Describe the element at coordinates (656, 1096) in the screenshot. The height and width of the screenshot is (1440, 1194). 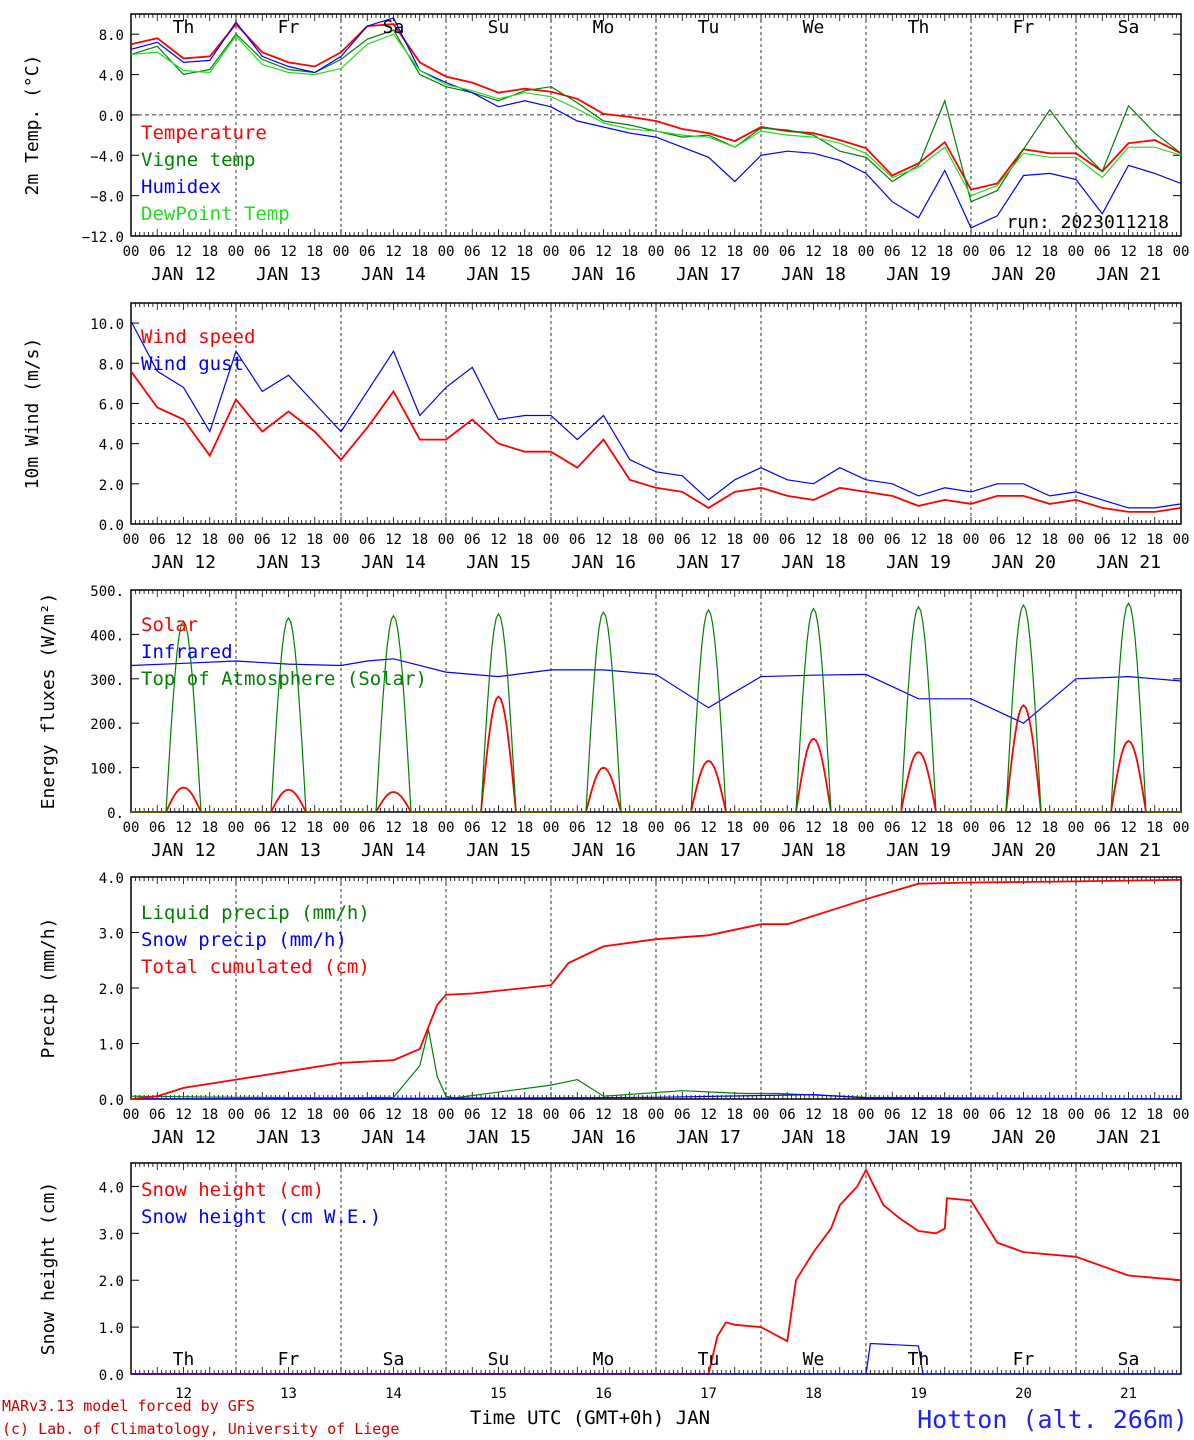
I see `series-line-snow-precip-mm-h` at that location.